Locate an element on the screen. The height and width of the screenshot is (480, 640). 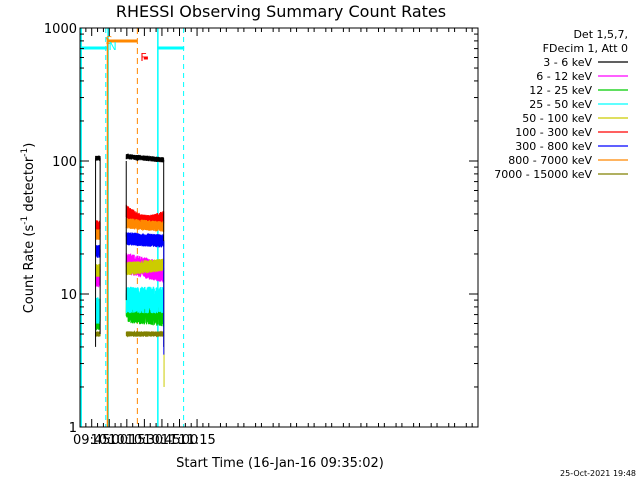
footer-timestamp: 25-Oct-2021 19:48 is located at coordinates (598, 473).